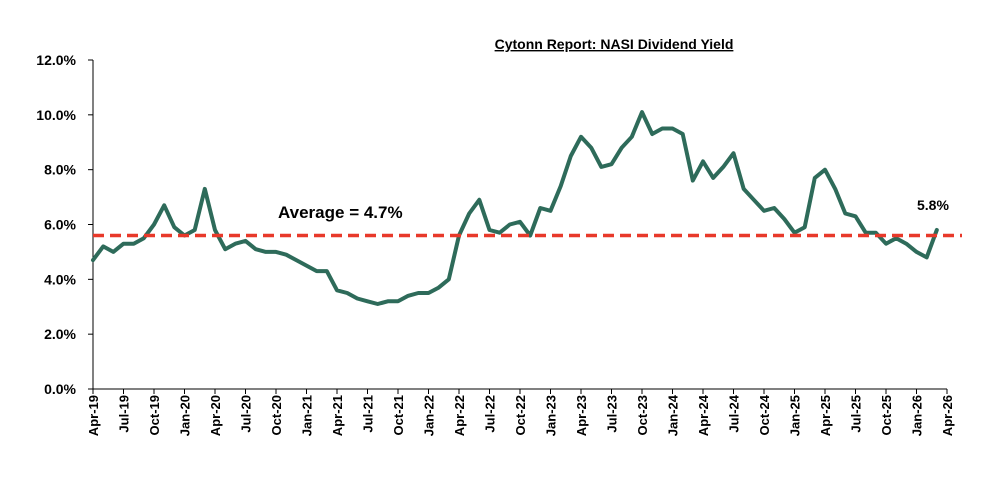 The image size is (984, 479). Describe the element at coordinates (337, 415) in the screenshot. I see `x-tick-label: Apr-21` at that location.